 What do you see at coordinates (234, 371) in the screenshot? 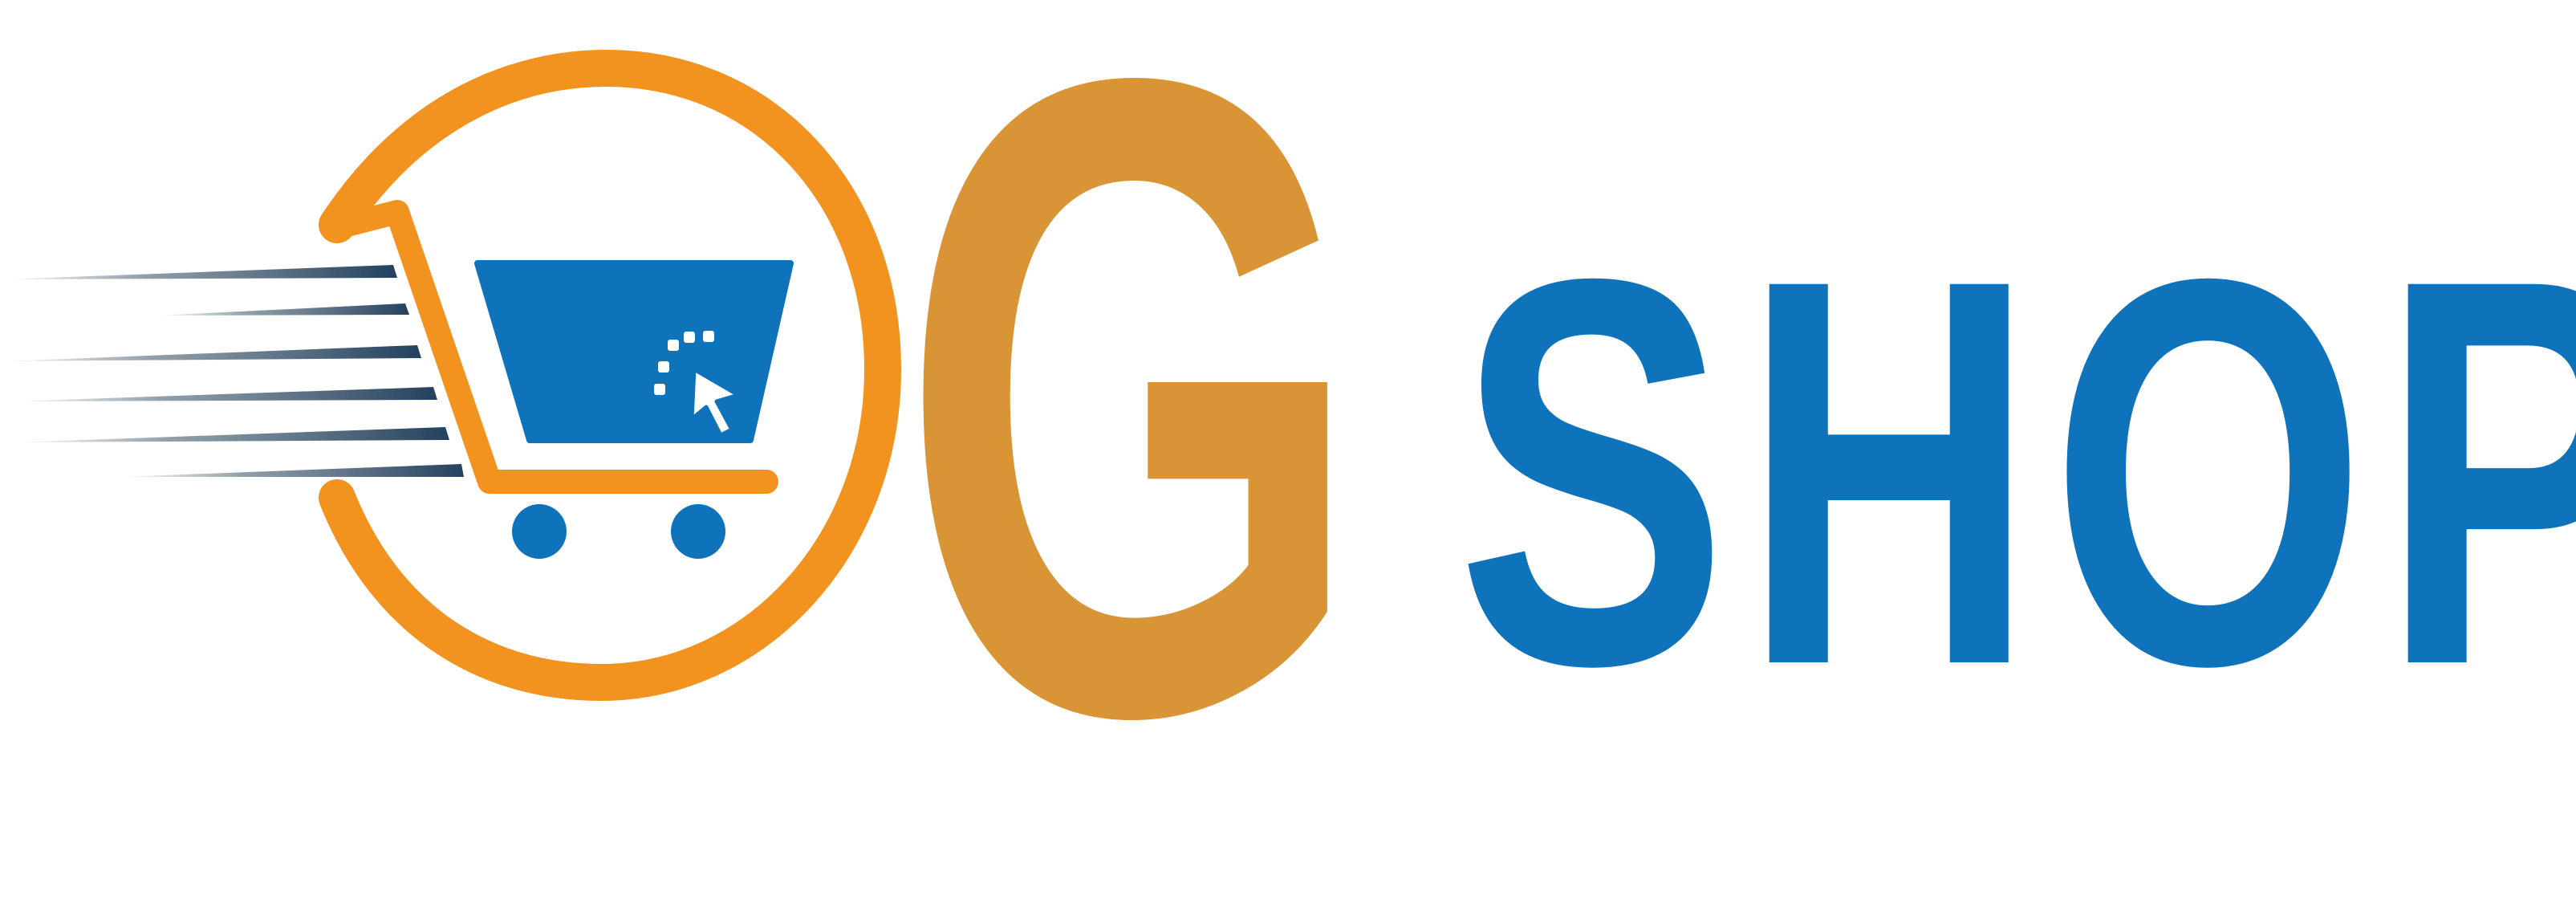
I see `speed-lines-icon` at bounding box center [234, 371].